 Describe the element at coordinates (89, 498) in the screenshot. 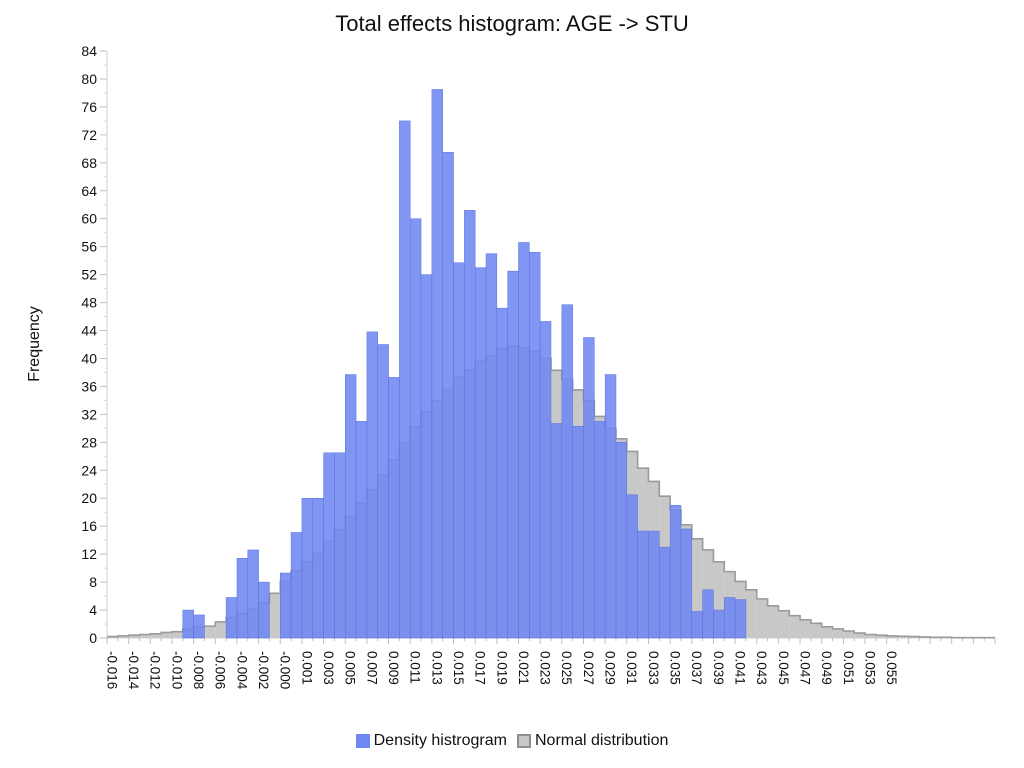

I see `y-tick-label: 20` at that location.